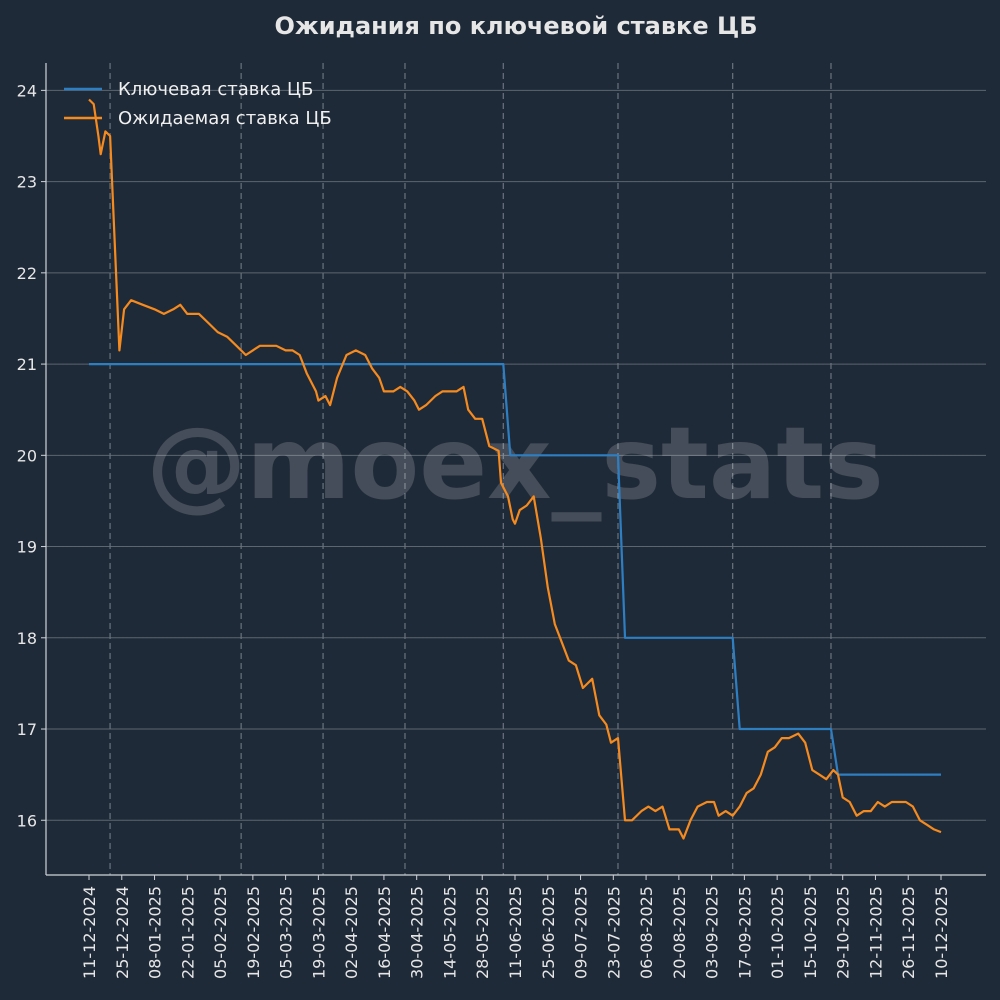 This screenshot has height=1000, width=1000. What do you see at coordinates (225, 118) in the screenshot?
I see `legend-label-expected-rate: Ожидаемая ставка ЦБ` at bounding box center [225, 118].